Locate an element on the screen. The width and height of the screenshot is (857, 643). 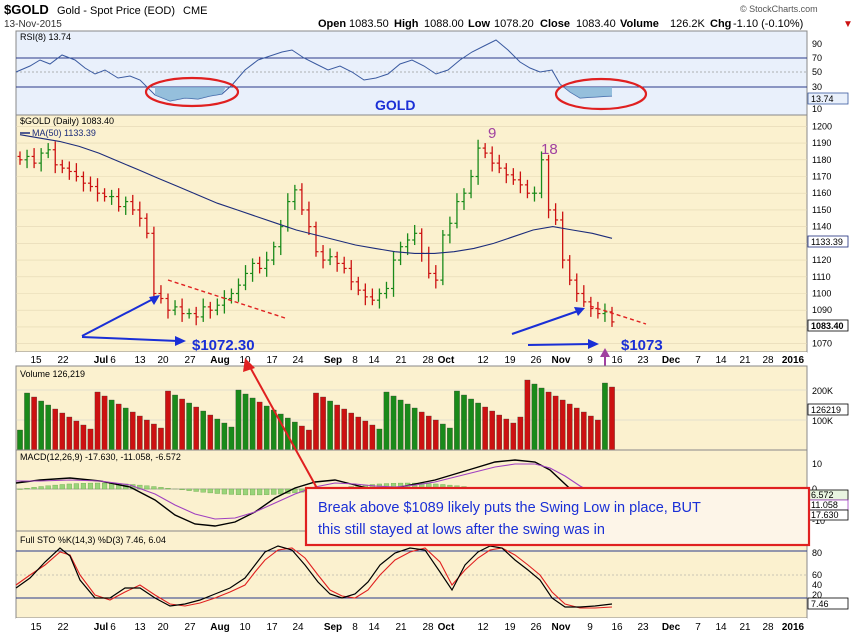
low-value: 1078.20 is located at coordinates (514, 24).